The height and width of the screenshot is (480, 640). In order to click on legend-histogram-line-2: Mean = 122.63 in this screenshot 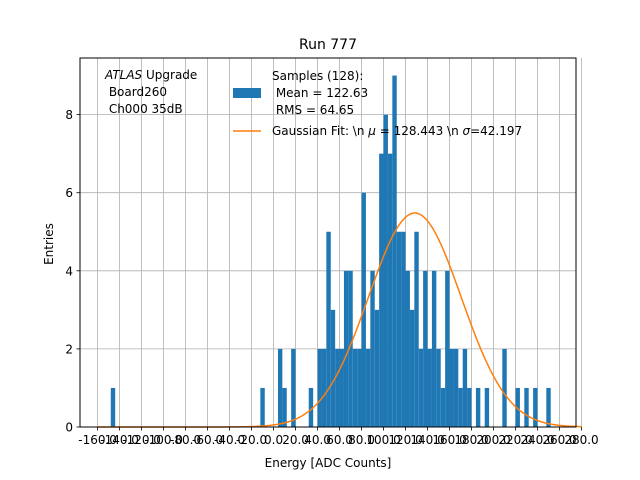, I will do `click(320, 93)`.